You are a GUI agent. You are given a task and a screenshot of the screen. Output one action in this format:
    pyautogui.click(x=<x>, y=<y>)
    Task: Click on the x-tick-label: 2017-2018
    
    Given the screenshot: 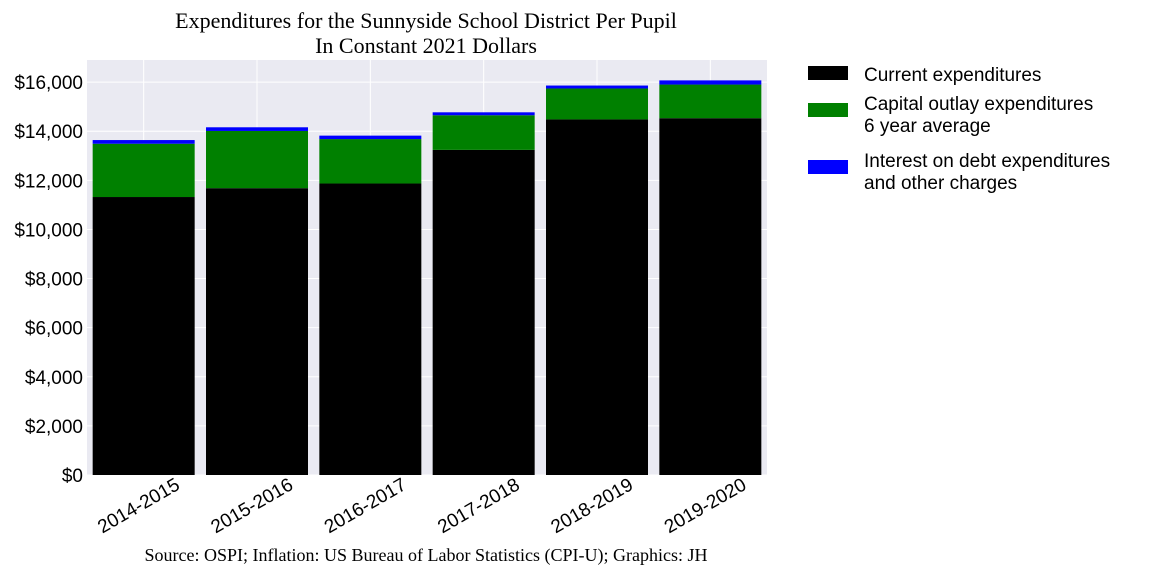 What is the action you would take?
    pyautogui.click(x=478, y=506)
    